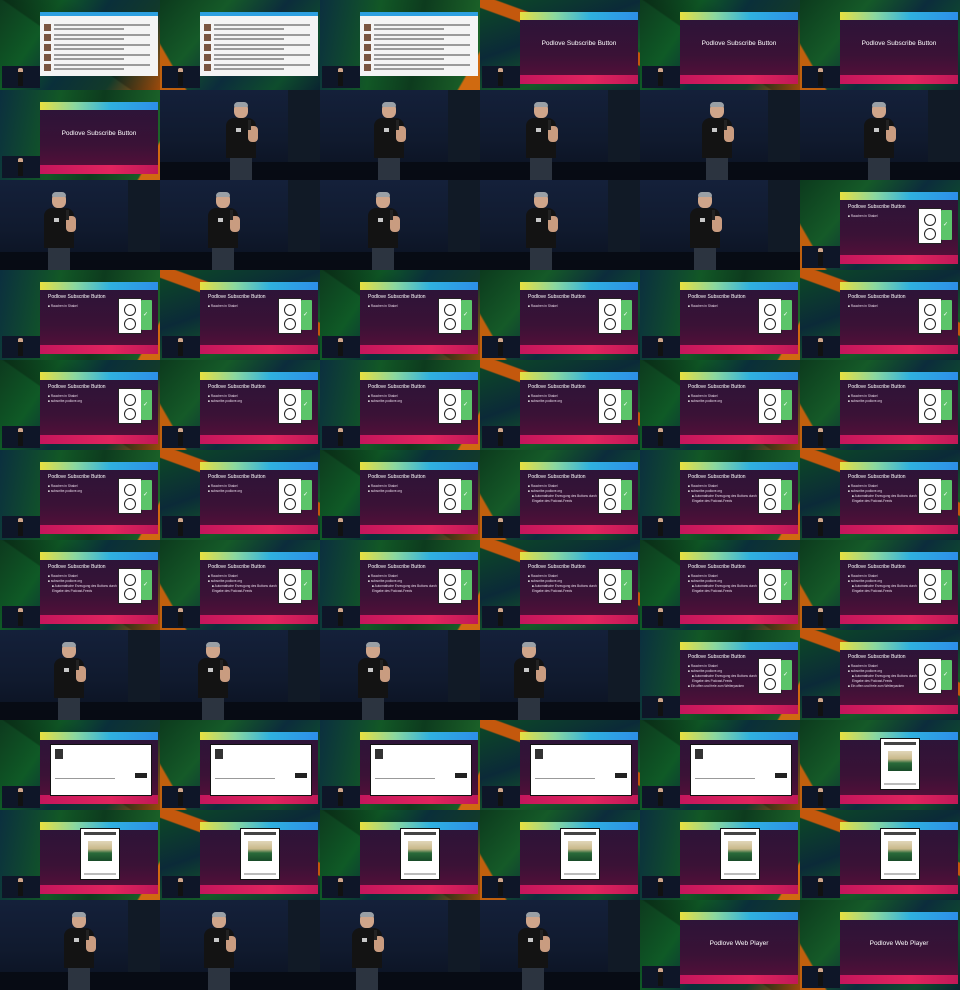 The height and width of the screenshot is (990, 960). What do you see at coordinates (420, 854) in the screenshot?
I see `podcast-cover-document` at bounding box center [420, 854].